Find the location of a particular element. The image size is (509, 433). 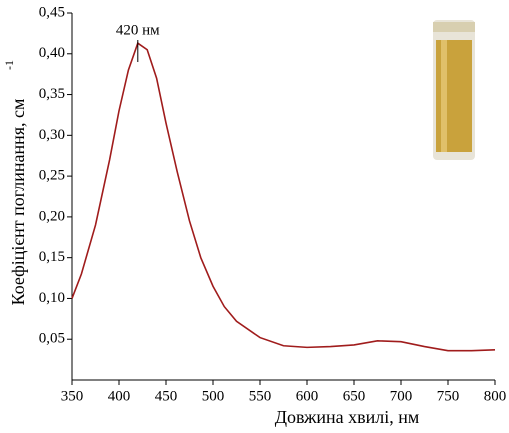

x-axis-label: Довжина хвилі, нм is located at coordinates (347, 417).